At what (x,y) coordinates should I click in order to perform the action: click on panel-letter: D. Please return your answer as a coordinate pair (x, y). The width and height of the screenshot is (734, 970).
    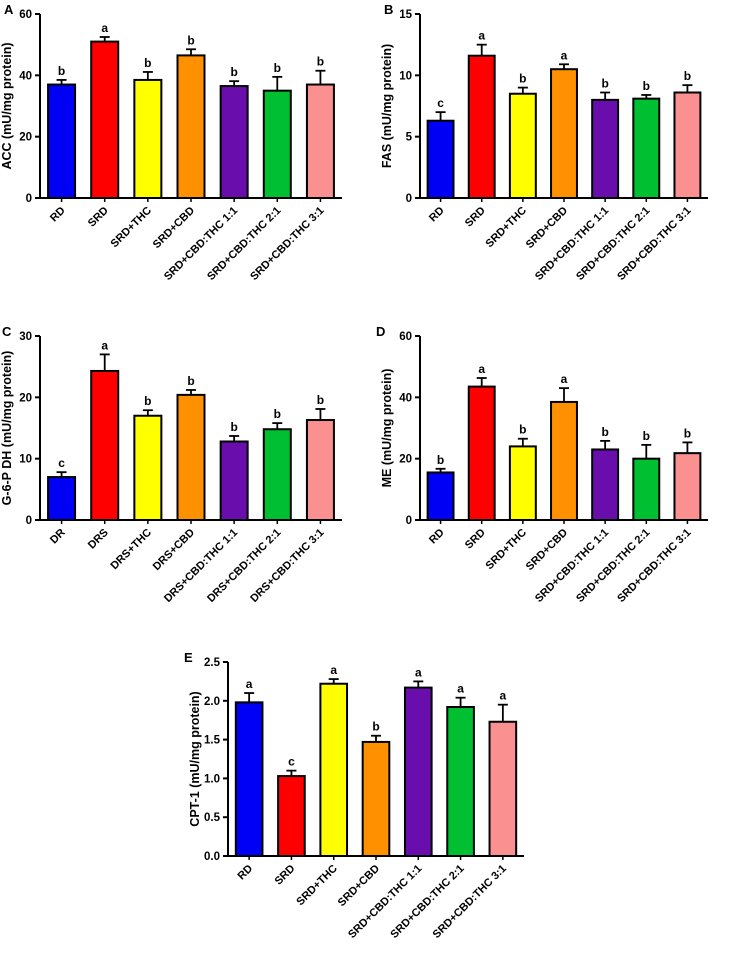
    Looking at the image, I should click on (380, 331).